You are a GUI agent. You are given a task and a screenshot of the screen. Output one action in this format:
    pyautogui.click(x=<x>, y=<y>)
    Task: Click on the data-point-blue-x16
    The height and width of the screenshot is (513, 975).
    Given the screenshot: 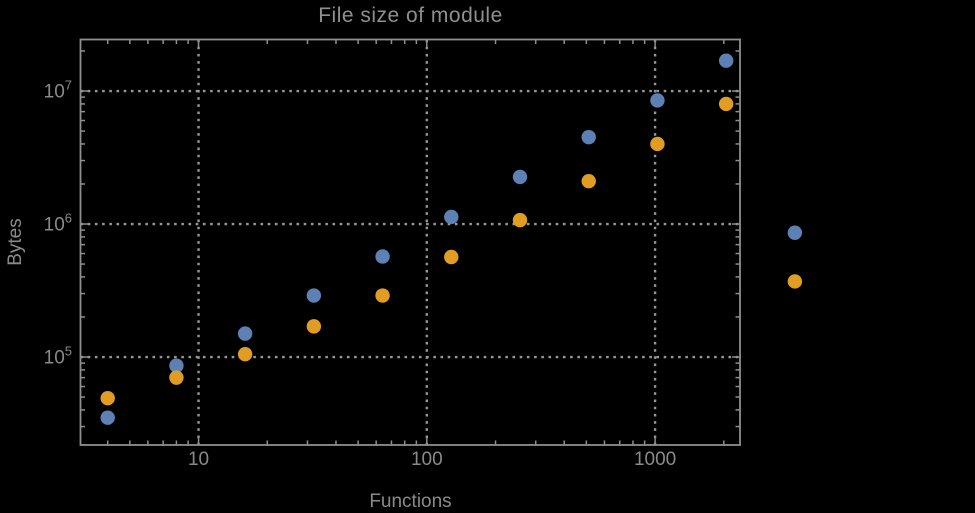 What is the action you would take?
    pyautogui.click(x=245, y=333)
    